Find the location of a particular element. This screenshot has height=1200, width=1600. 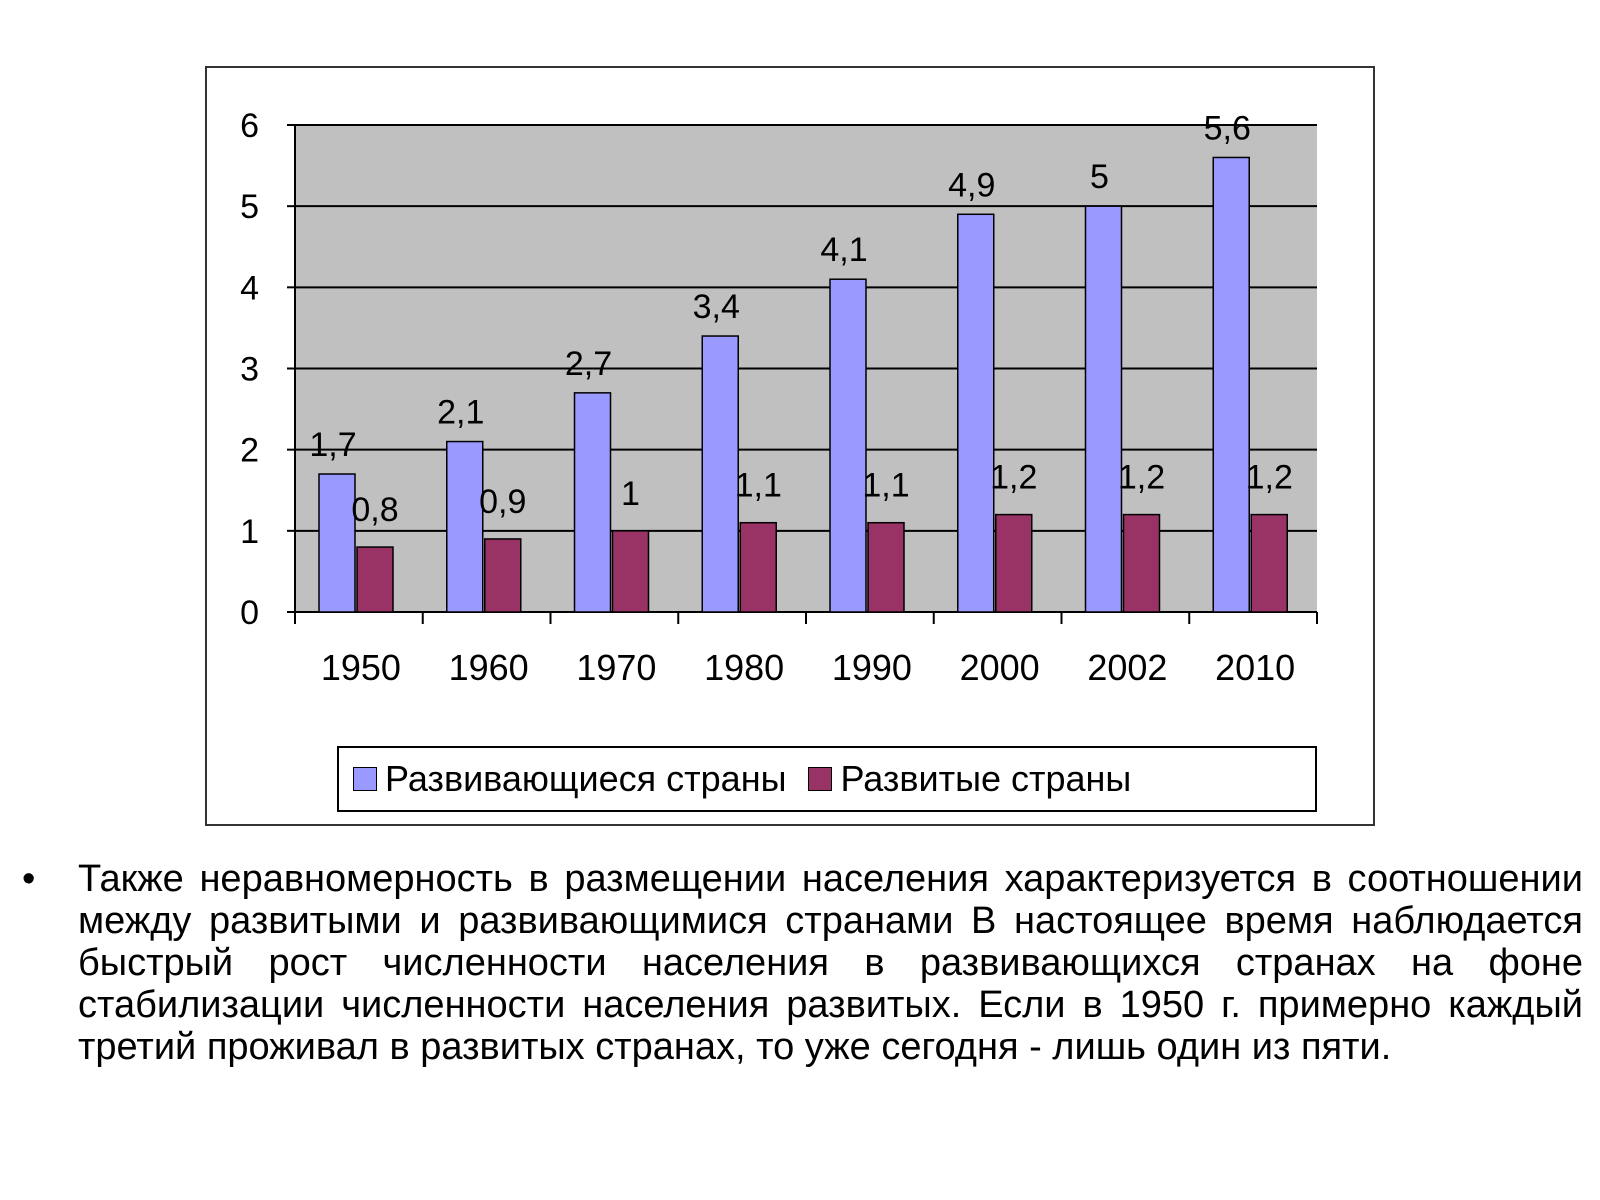

data-label: 3,4 is located at coordinates (716, 307).